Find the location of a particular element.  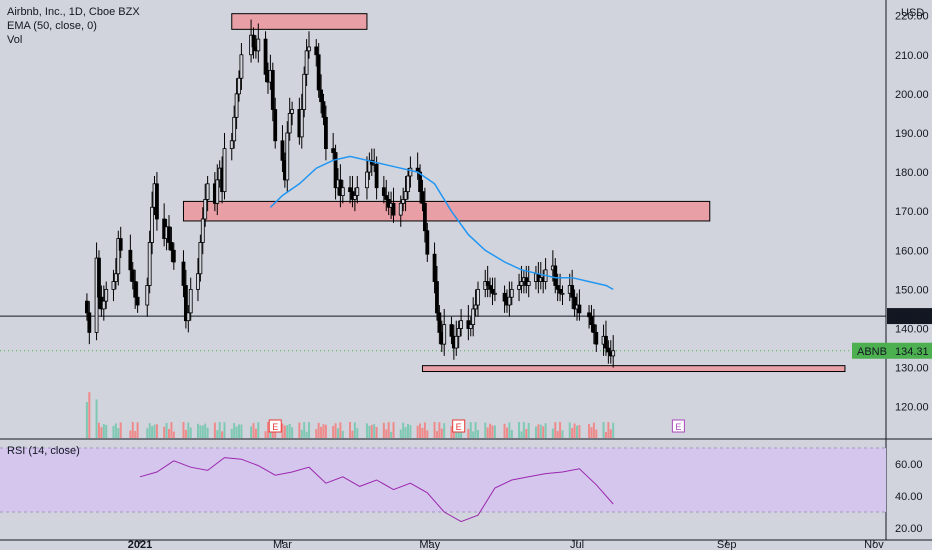

price-tick-label: 200.00 is located at coordinates (912, 95).